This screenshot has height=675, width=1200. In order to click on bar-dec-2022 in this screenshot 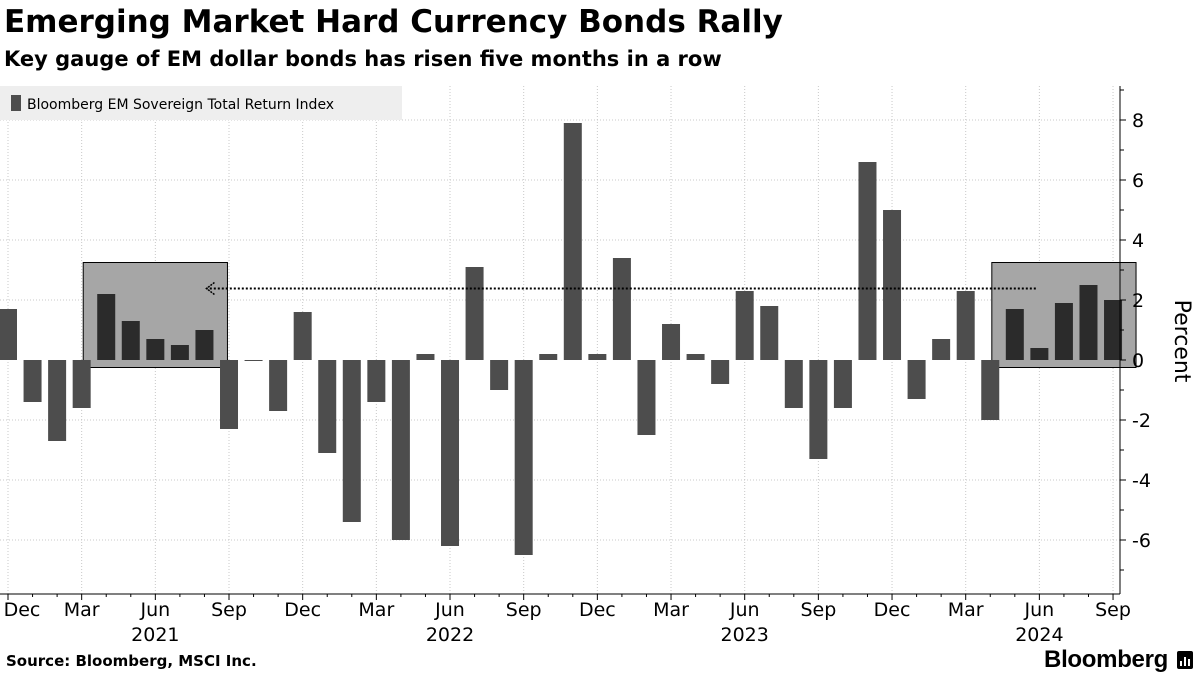, I will do `click(597, 357)`.